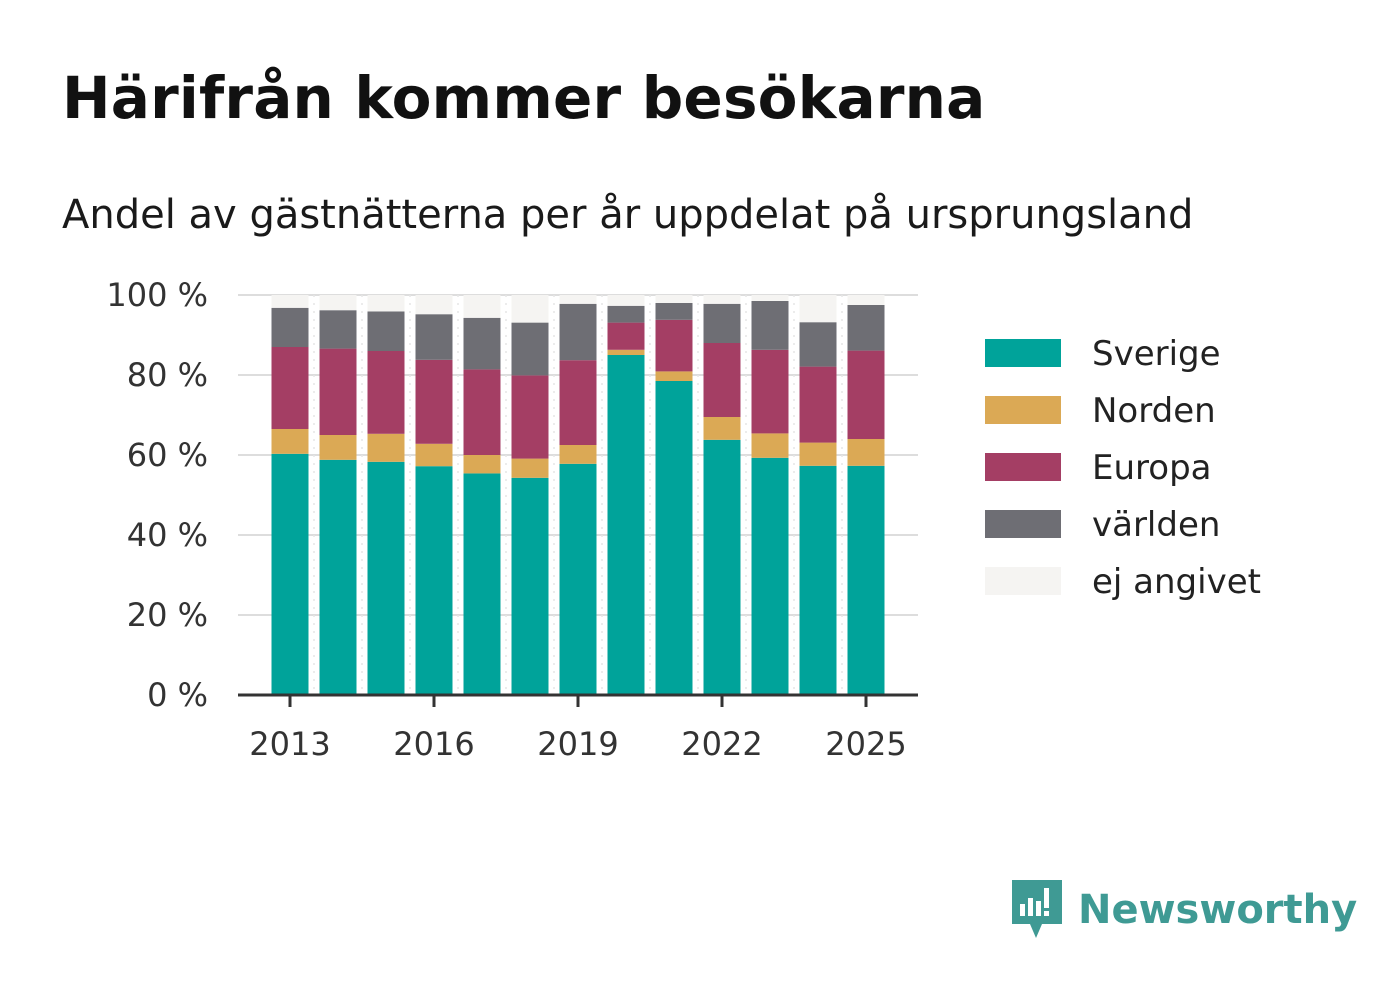  I want to click on bar-segment-norden-2021, so click(674, 376).